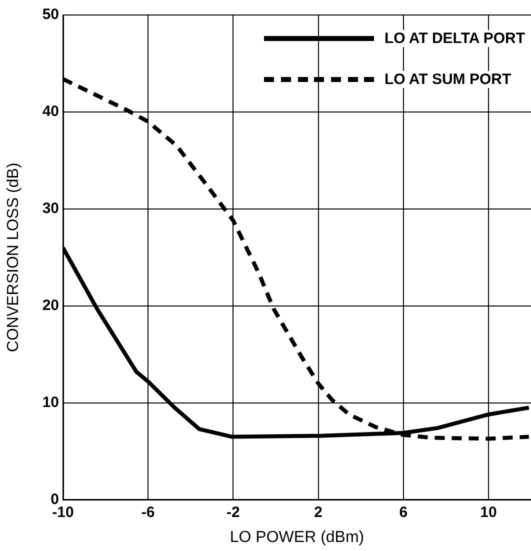 This screenshot has height=551, width=531. I want to click on y-tick-label: 30, so click(50, 209).